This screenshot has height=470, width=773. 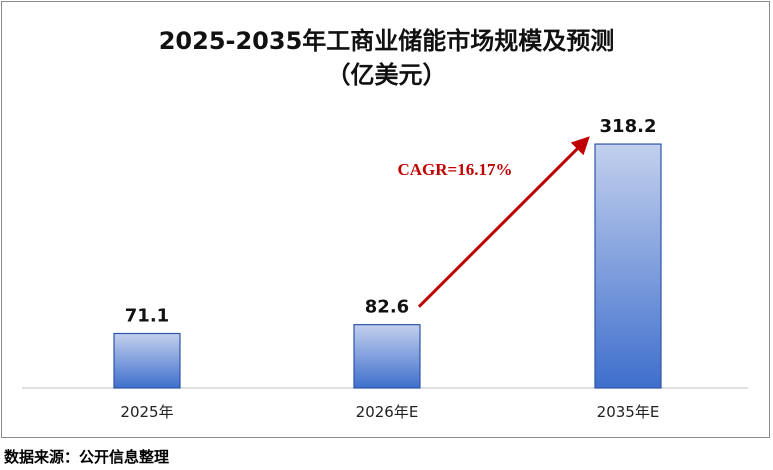 What do you see at coordinates (628, 126) in the screenshot?
I see `value-label-2: 318.2` at bounding box center [628, 126].